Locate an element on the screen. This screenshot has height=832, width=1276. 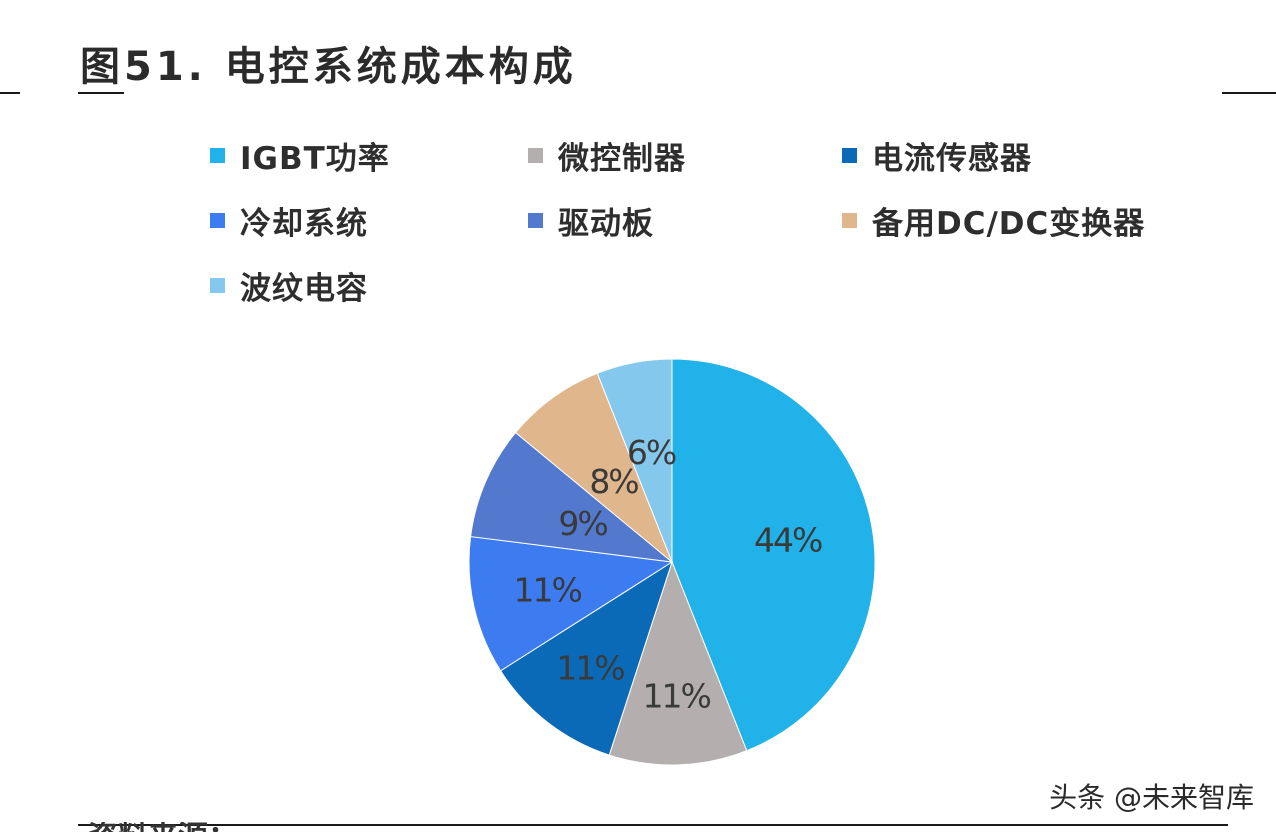
legend-item: 微控制器 is located at coordinates (607, 156).